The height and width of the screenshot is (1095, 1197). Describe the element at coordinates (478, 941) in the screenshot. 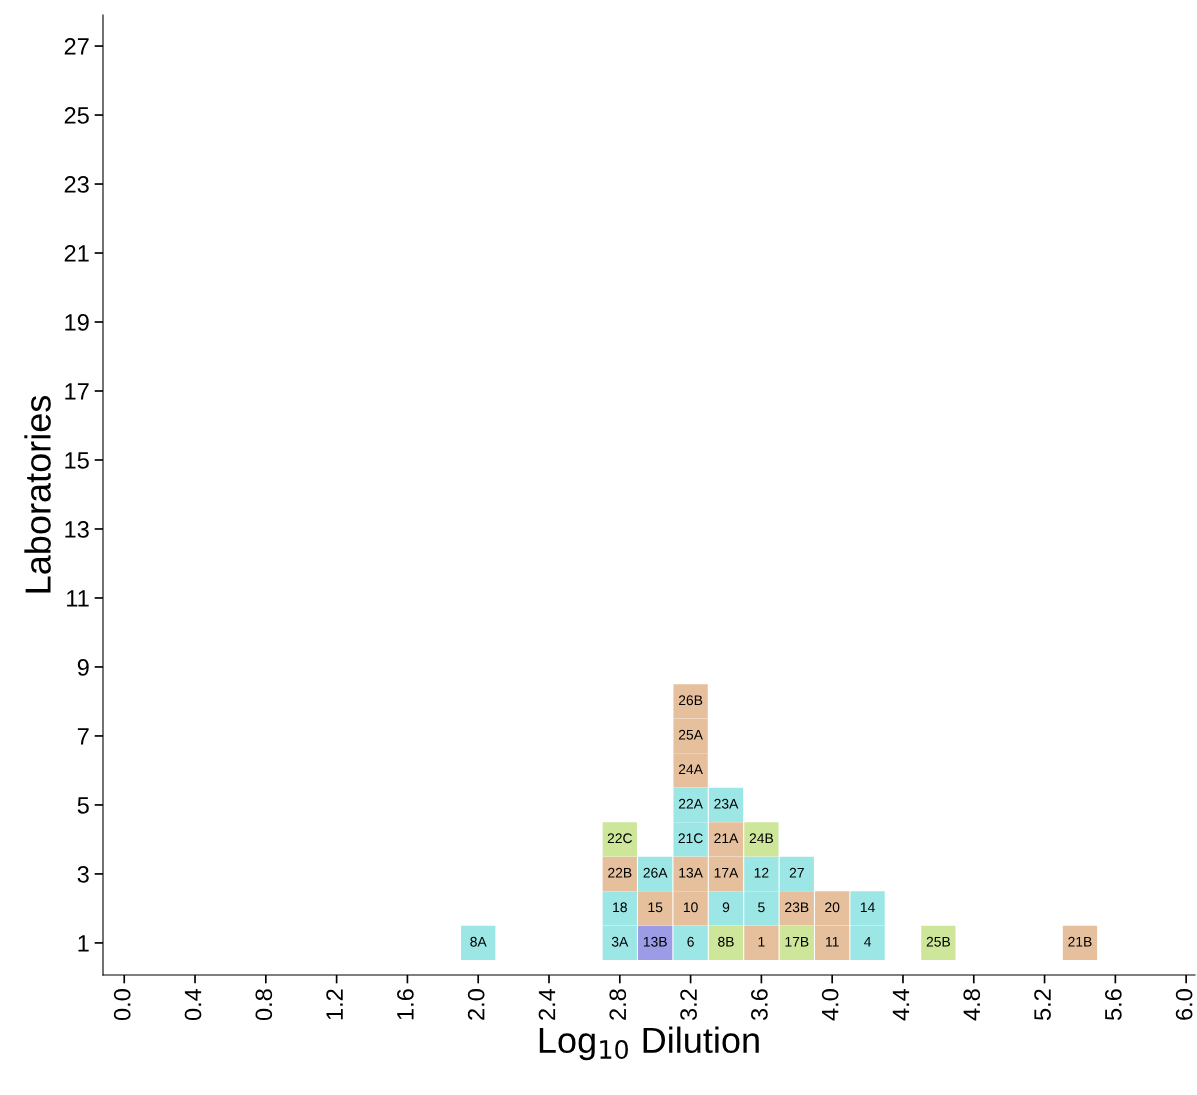

I see `annotation: 8A` at that location.